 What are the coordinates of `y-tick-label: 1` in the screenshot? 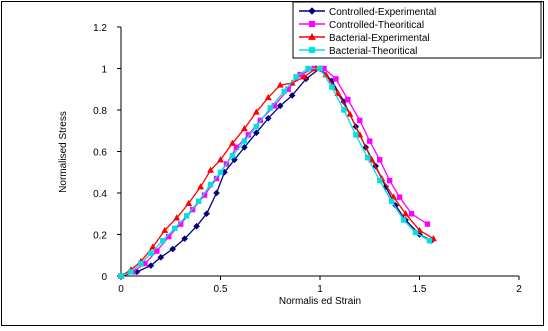 It's located at (104, 70).